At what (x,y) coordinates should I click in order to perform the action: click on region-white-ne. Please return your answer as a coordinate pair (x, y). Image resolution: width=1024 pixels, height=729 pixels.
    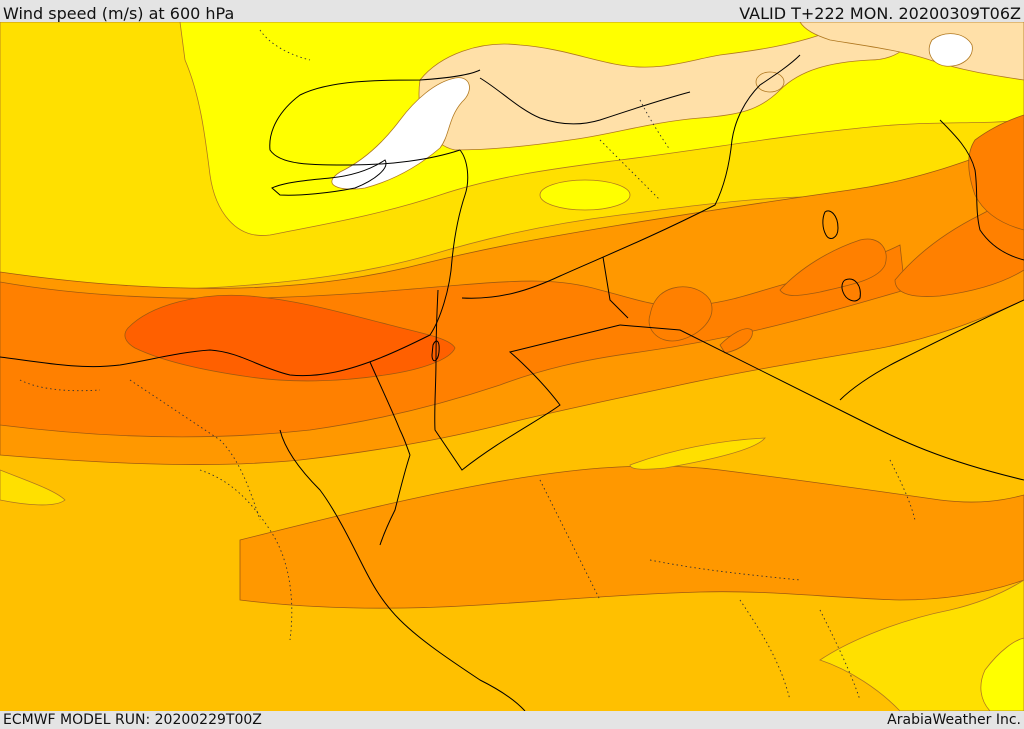
    Looking at the image, I should click on (950, 50).